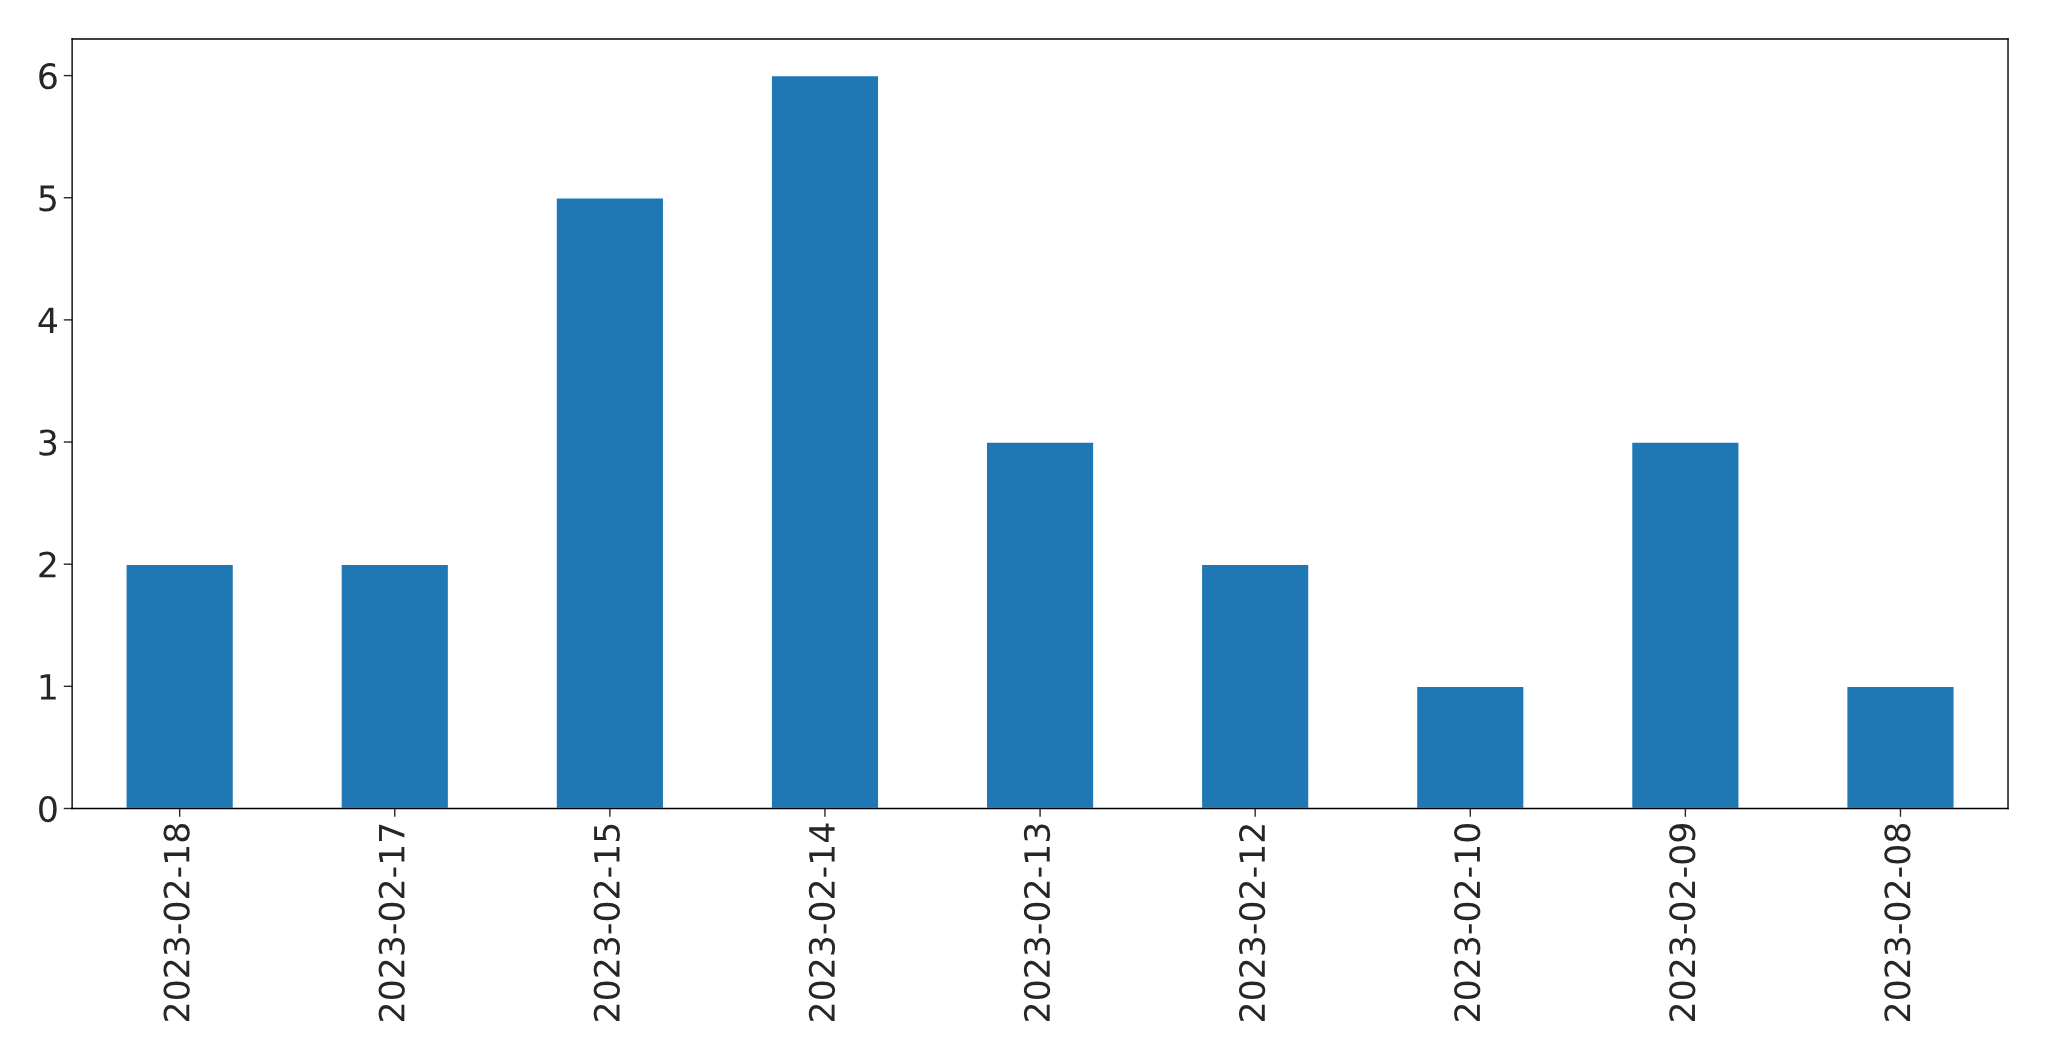  What do you see at coordinates (47, 320) in the screenshot?
I see `y-tick-label: 4` at bounding box center [47, 320].